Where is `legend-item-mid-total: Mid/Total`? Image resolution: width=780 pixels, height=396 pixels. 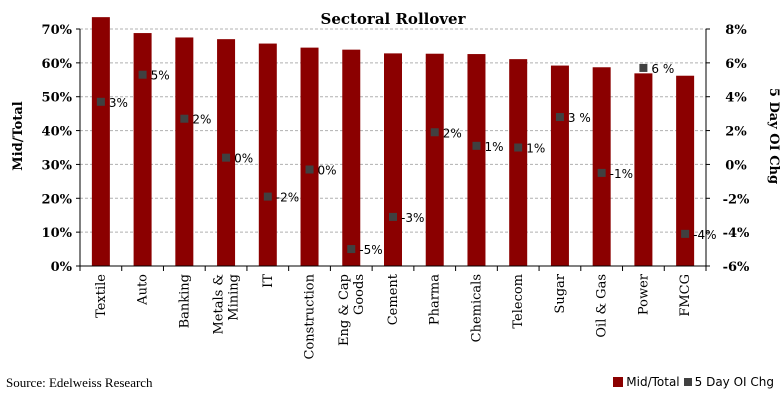 legend-item-mid-total: Mid/Total is located at coordinates (646, 382).